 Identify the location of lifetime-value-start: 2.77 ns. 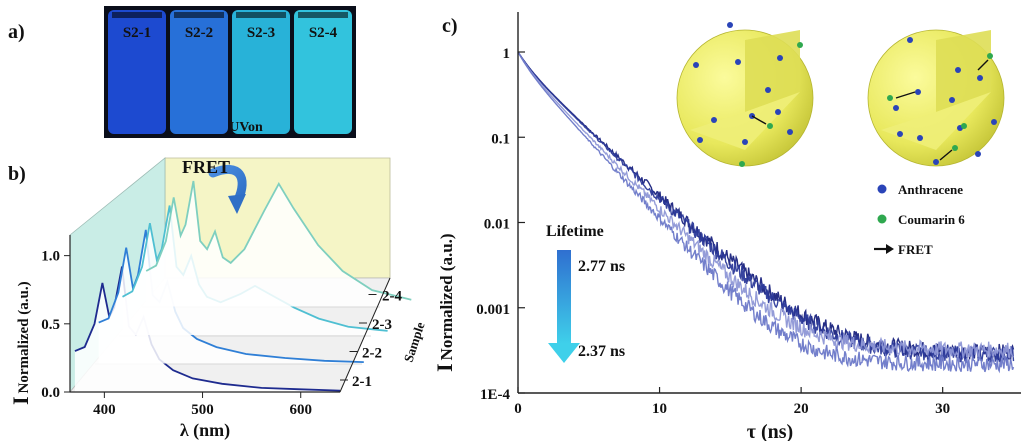
(601, 266).